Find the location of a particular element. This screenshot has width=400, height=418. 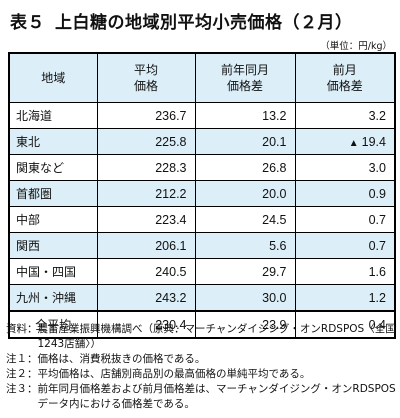

cell-region: 全平均 is located at coordinates (53, 324).